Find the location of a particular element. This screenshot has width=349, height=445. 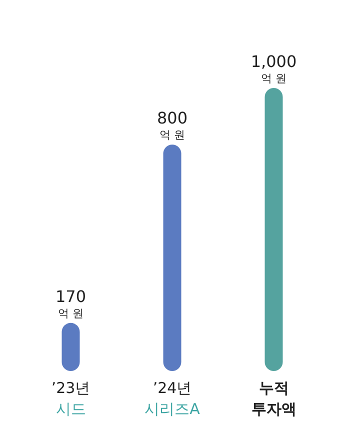

data-label: 800 억 원 is located at coordinates (172, 125).